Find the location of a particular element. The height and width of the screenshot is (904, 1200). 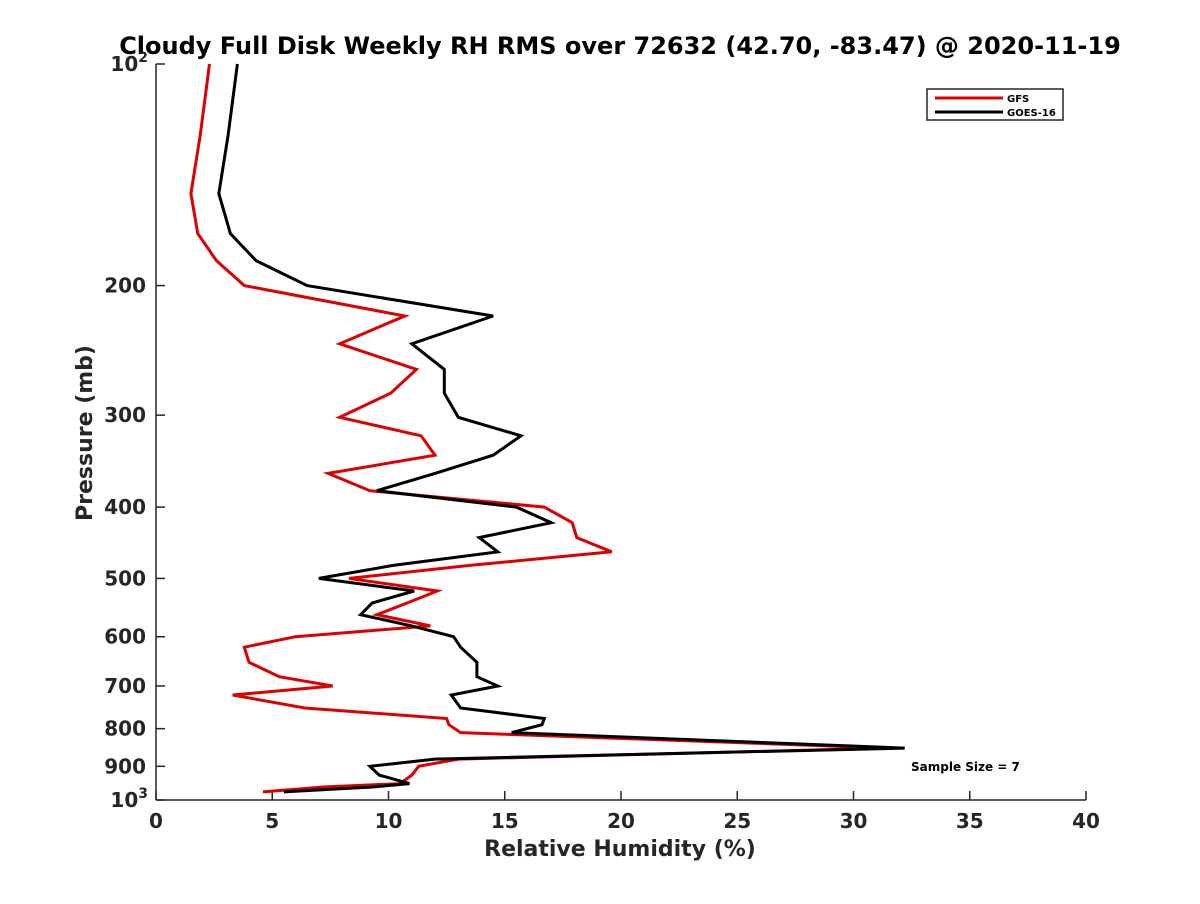

y-tick-label-5: 600 is located at coordinates (125, 637).